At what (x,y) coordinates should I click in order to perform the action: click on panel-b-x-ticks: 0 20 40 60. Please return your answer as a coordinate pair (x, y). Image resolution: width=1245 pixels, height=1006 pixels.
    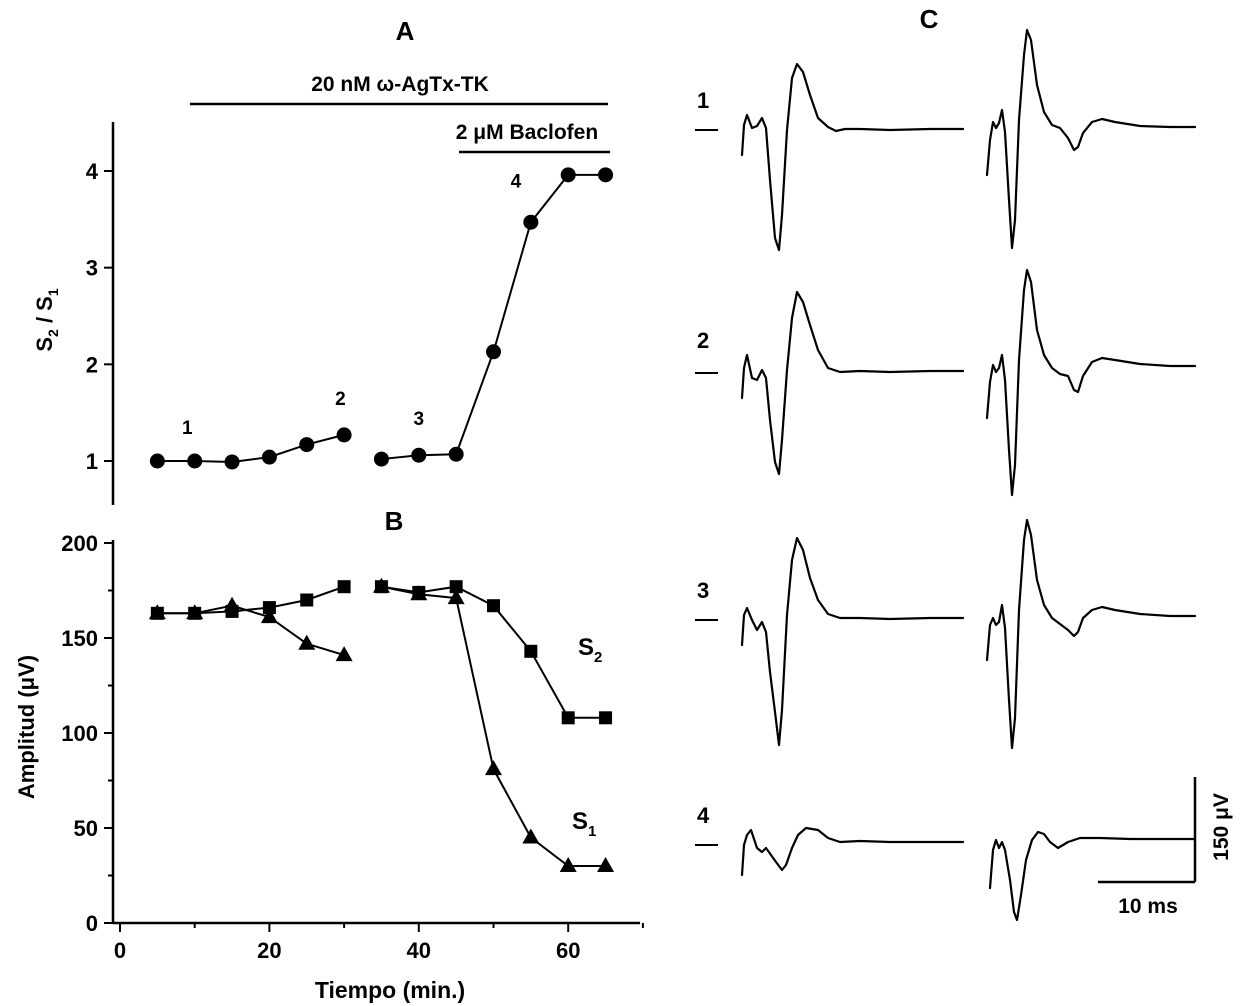
    Looking at the image, I should click on (378, 943).